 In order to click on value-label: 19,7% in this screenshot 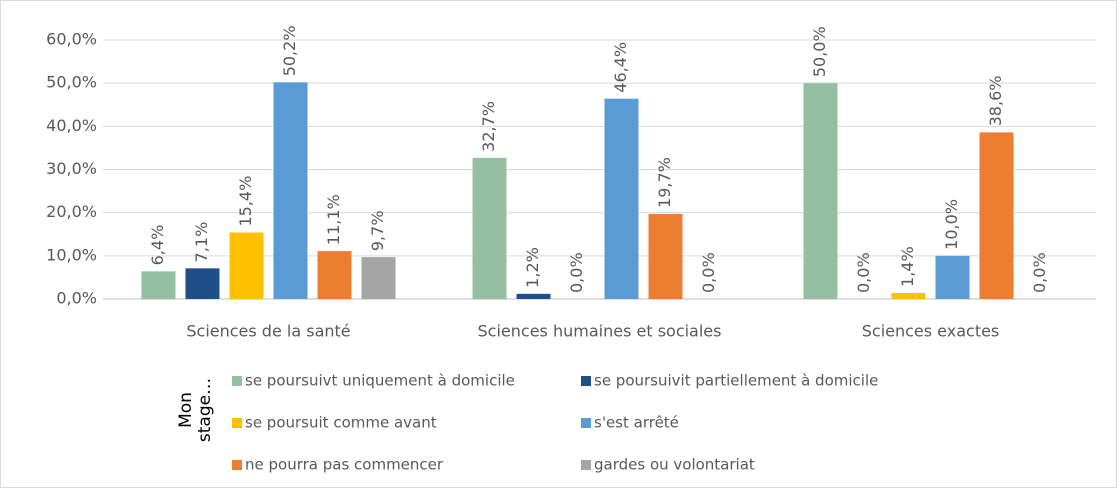, I will do `click(664, 182)`.